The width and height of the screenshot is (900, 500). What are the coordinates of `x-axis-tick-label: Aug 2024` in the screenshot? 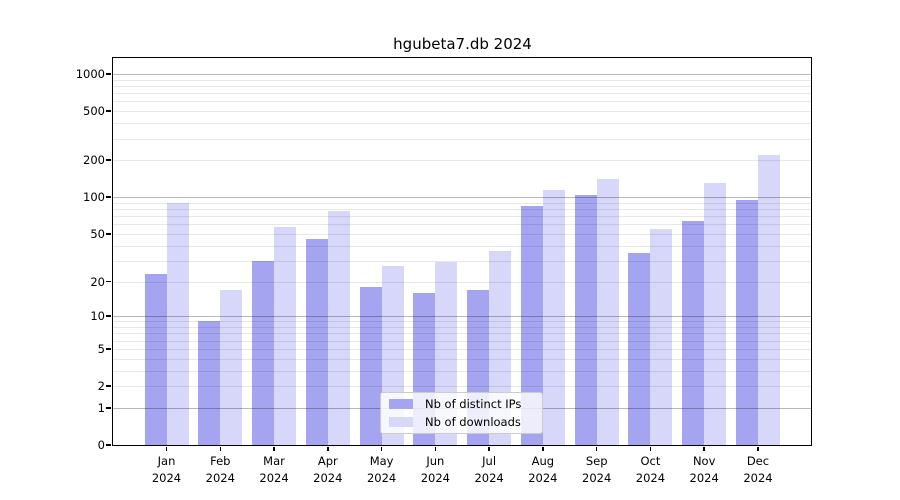 It's located at (543, 469).